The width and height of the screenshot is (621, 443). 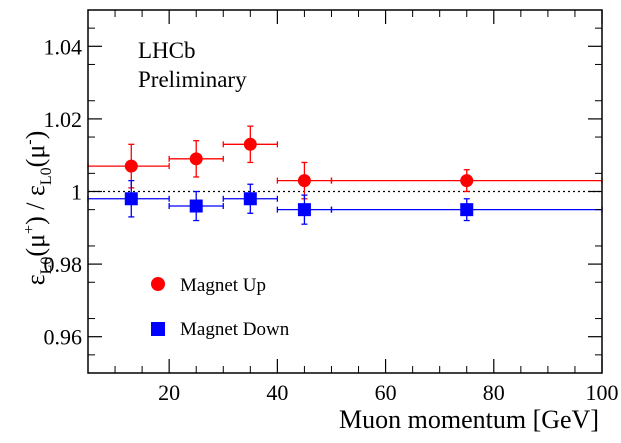 I want to click on experiment-label: LHCb, so click(x=167, y=50).